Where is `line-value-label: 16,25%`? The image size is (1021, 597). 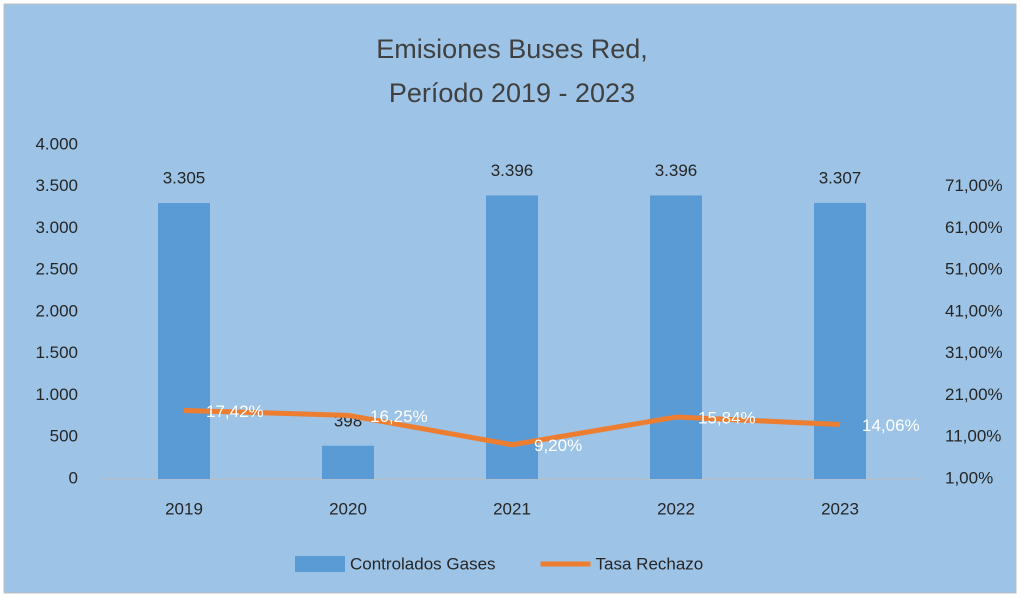 line-value-label: 16,25% is located at coordinates (399, 416).